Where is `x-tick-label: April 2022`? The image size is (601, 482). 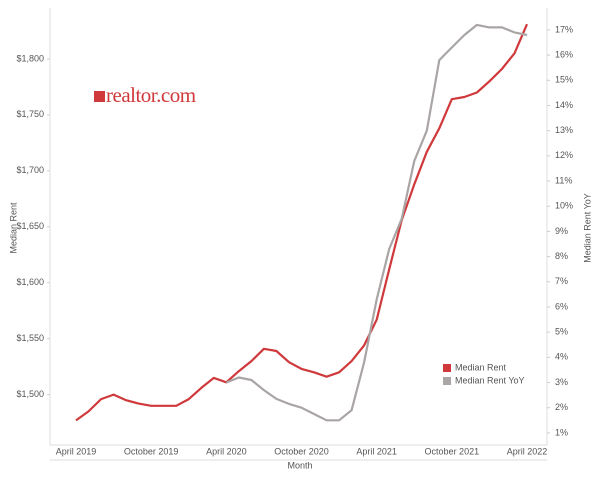 x-tick-label: April 2022 is located at coordinates (527, 451).